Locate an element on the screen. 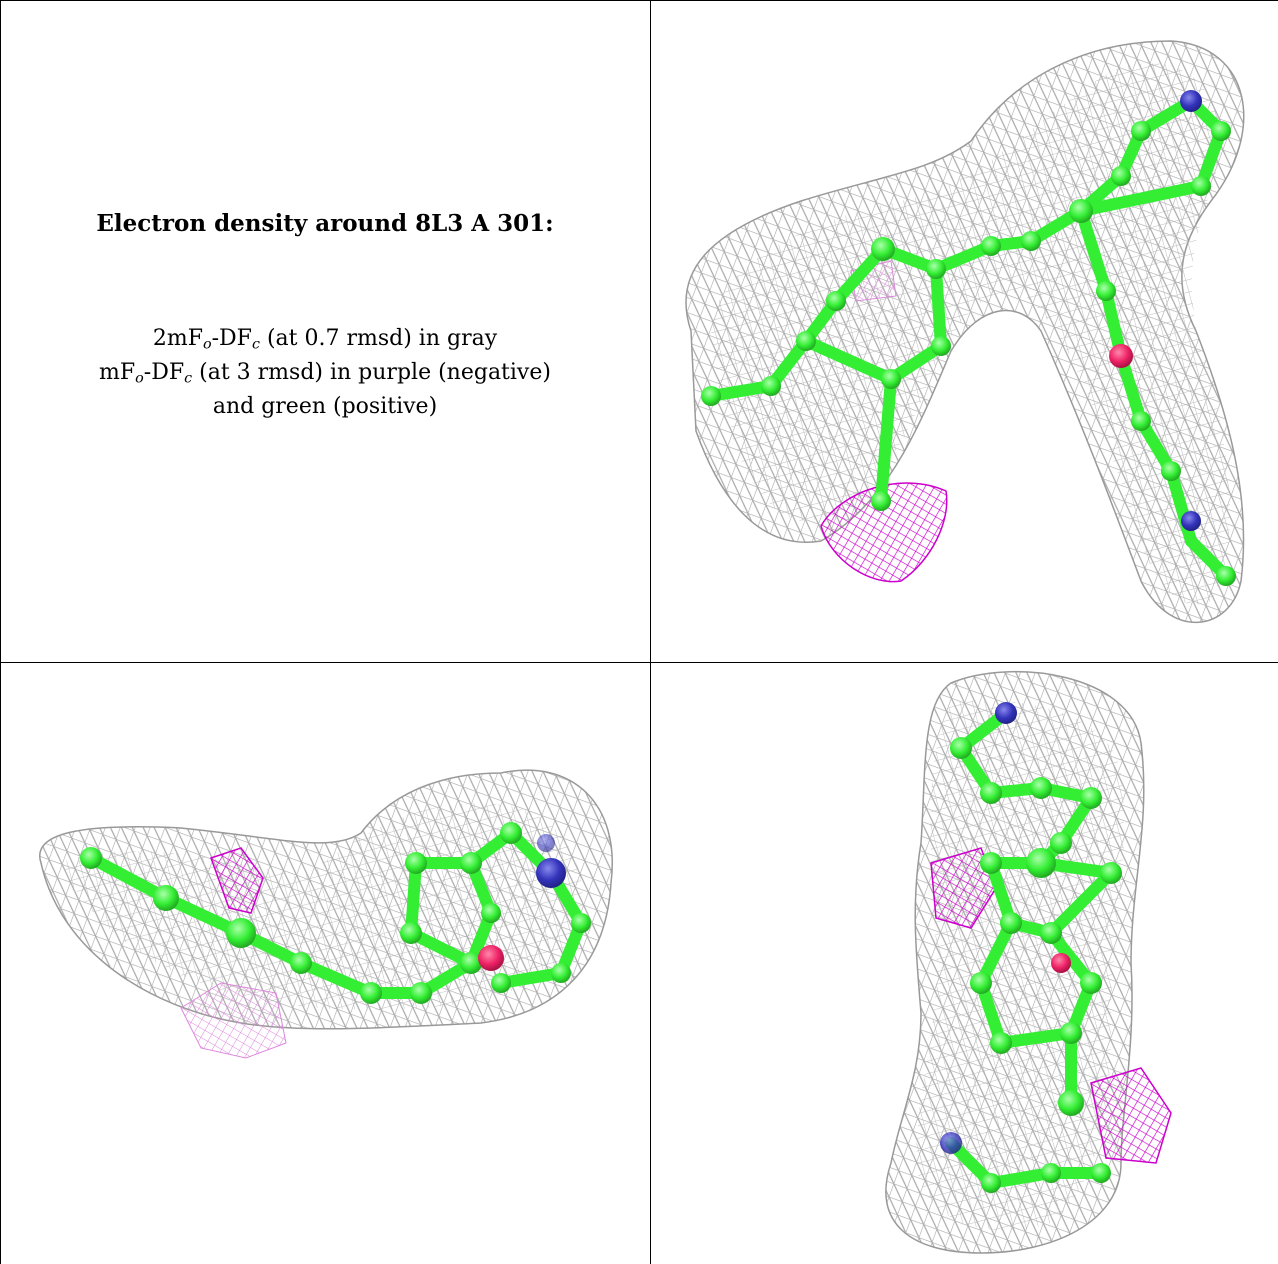 The width and height of the screenshot is (1278, 1264). border-left is located at coordinates (0, 632).